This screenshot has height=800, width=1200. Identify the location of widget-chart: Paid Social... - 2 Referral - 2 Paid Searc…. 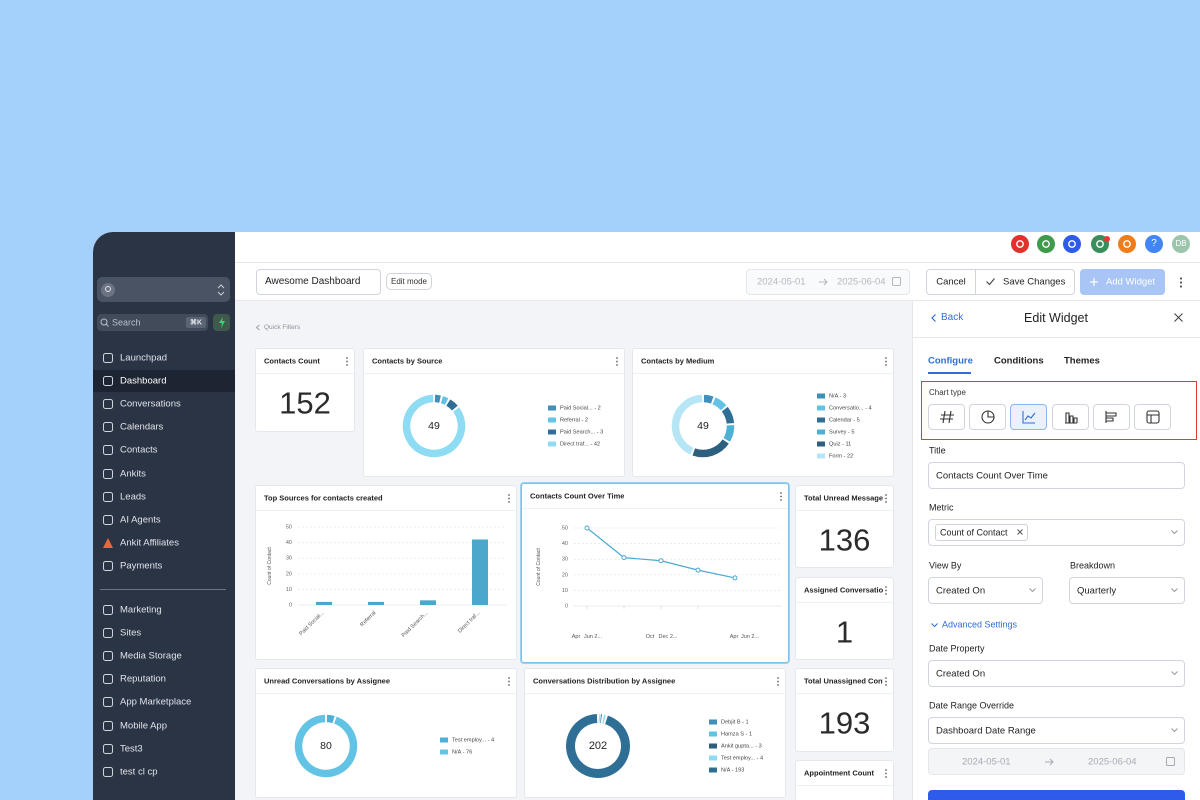
(502, 426).